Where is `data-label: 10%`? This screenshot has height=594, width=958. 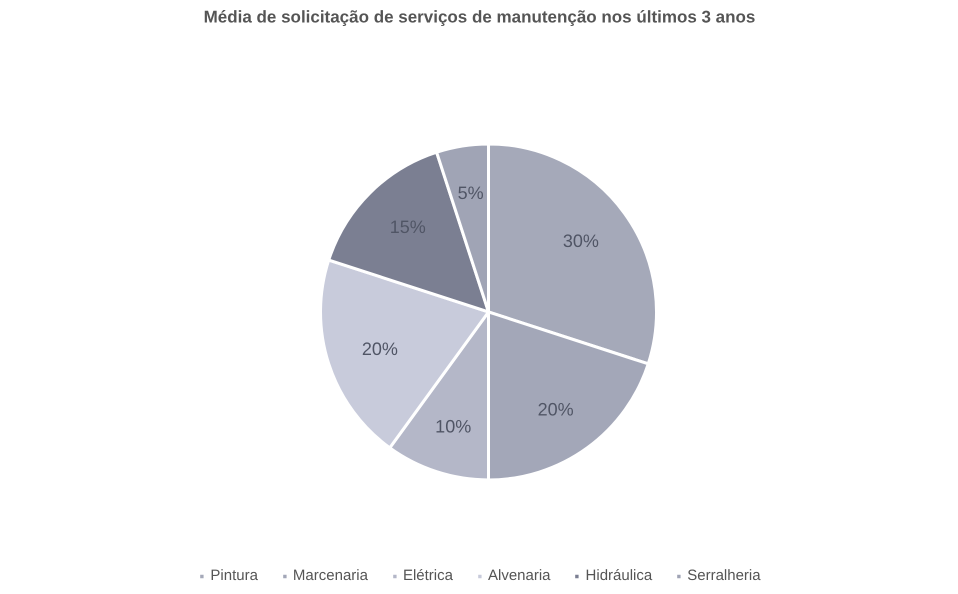 data-label: 10% is located at coordinates (453, 426).